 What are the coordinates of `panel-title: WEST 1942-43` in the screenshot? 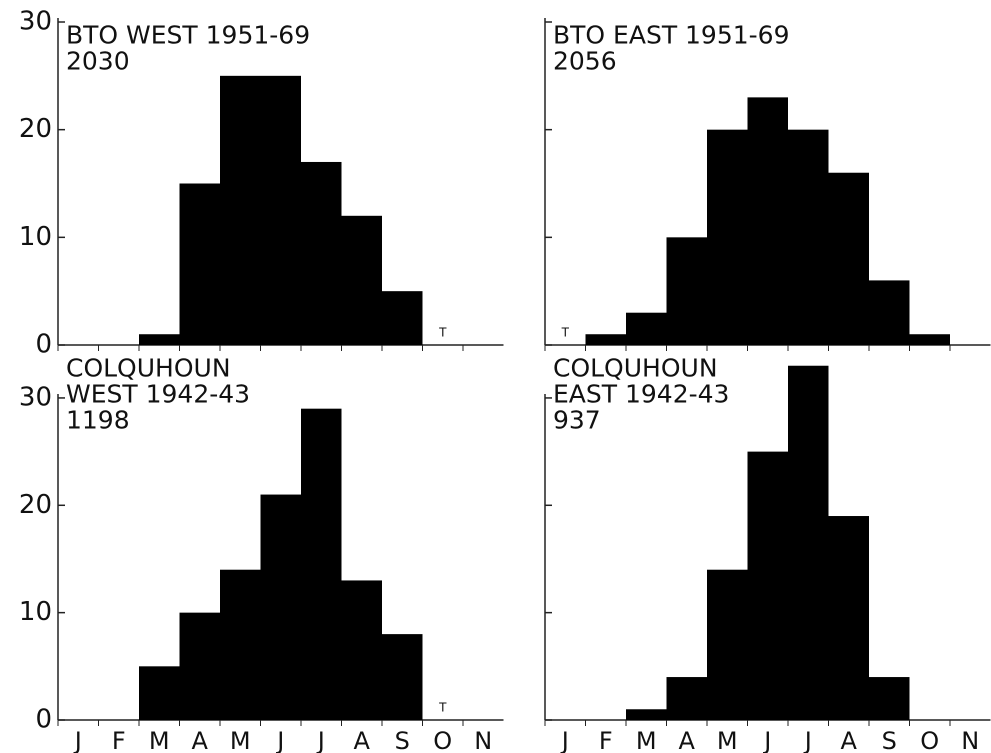 It's located at (158, 393).